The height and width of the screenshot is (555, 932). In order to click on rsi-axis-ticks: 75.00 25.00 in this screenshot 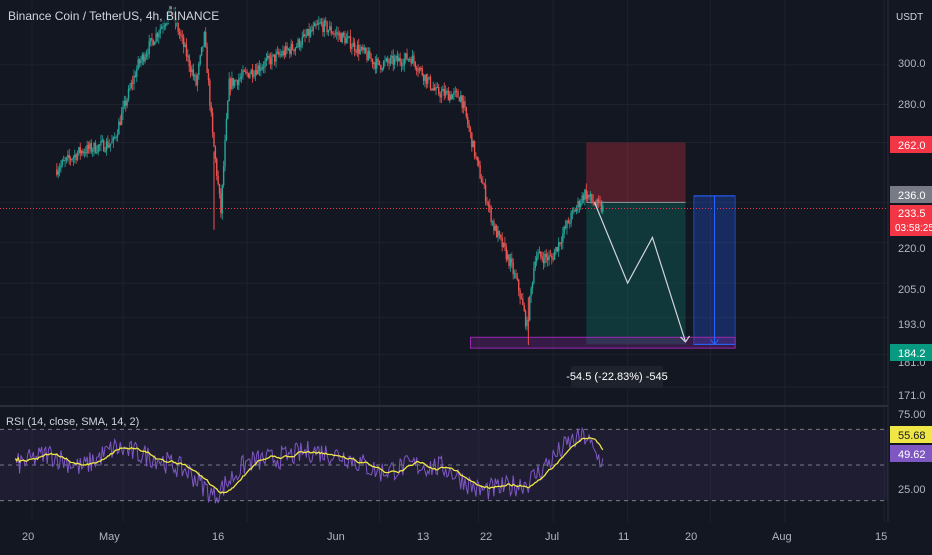, I will do `click(912, 452)`.